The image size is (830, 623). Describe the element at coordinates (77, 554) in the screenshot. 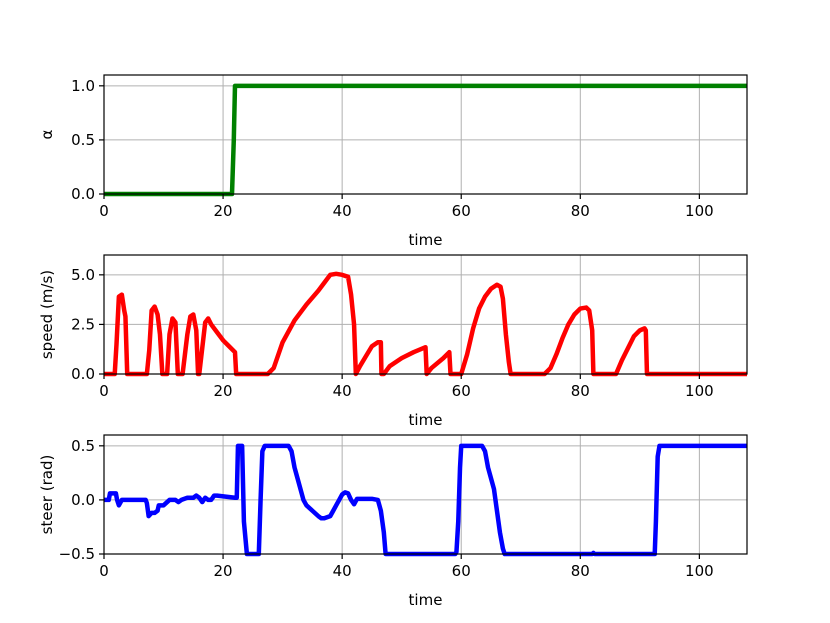

I see `y-tick-label: −0.5` at that location.